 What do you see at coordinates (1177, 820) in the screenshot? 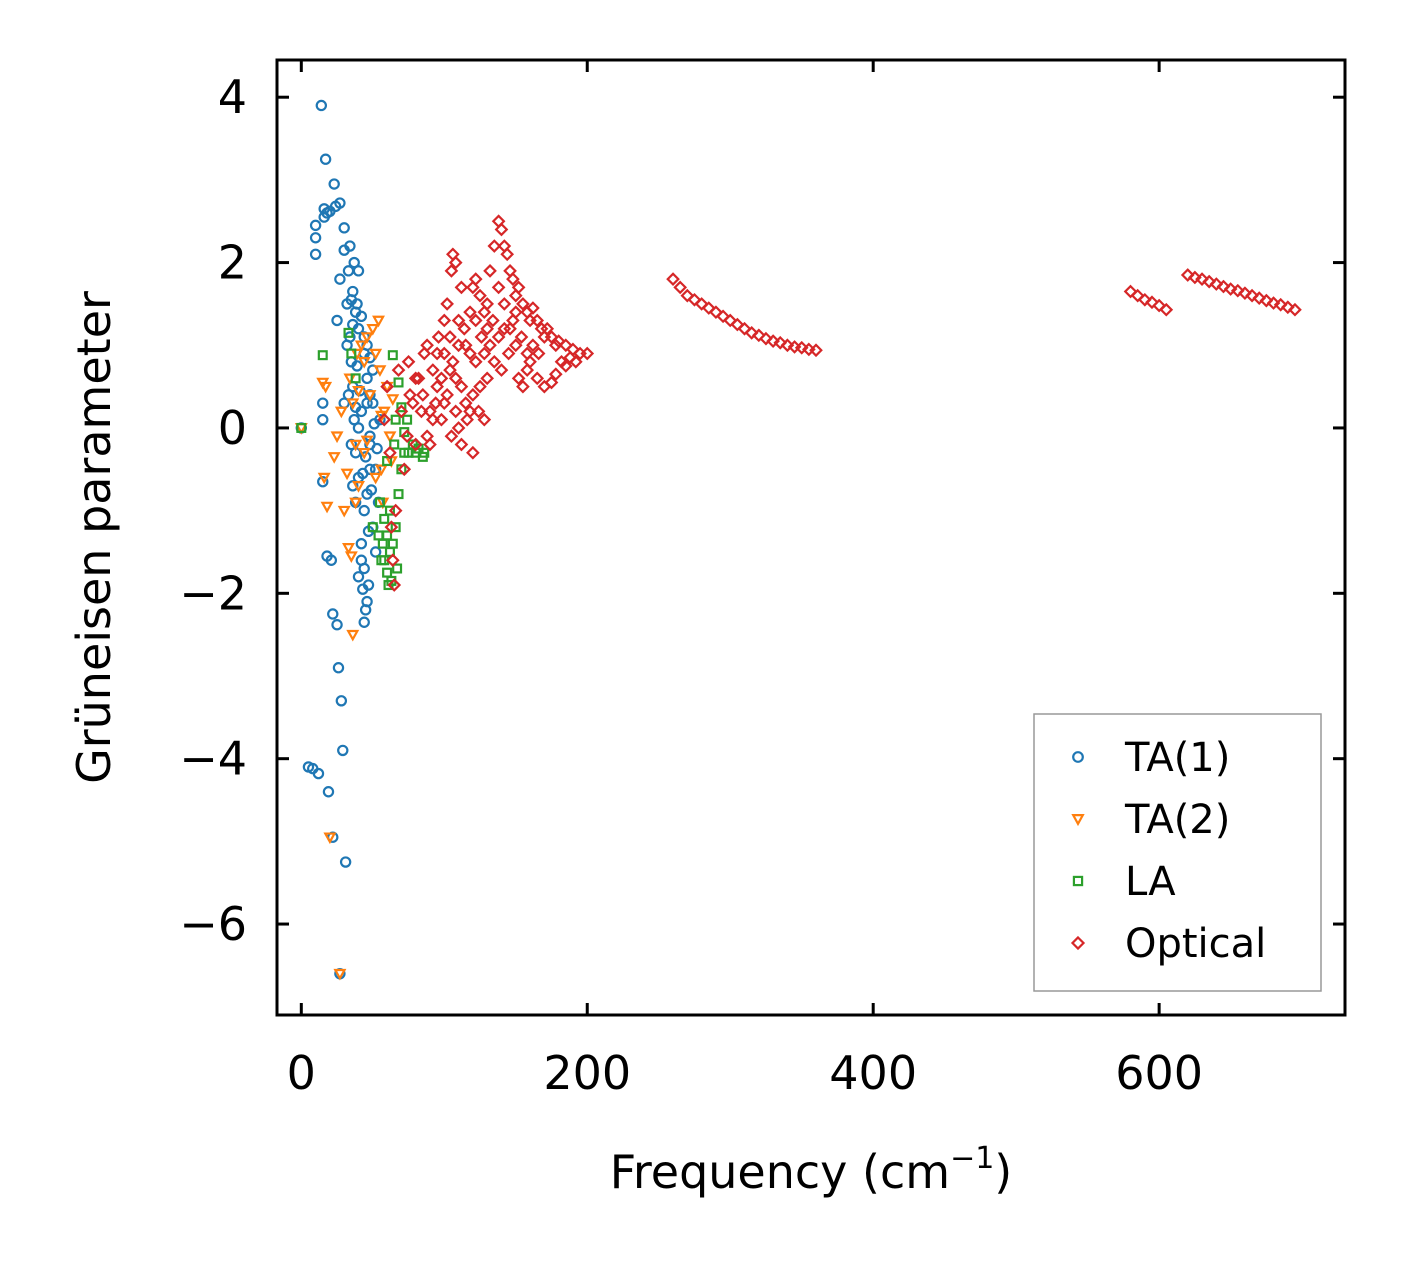
I see `legend-label: TA(2)` at bounding box center [1177, 820].